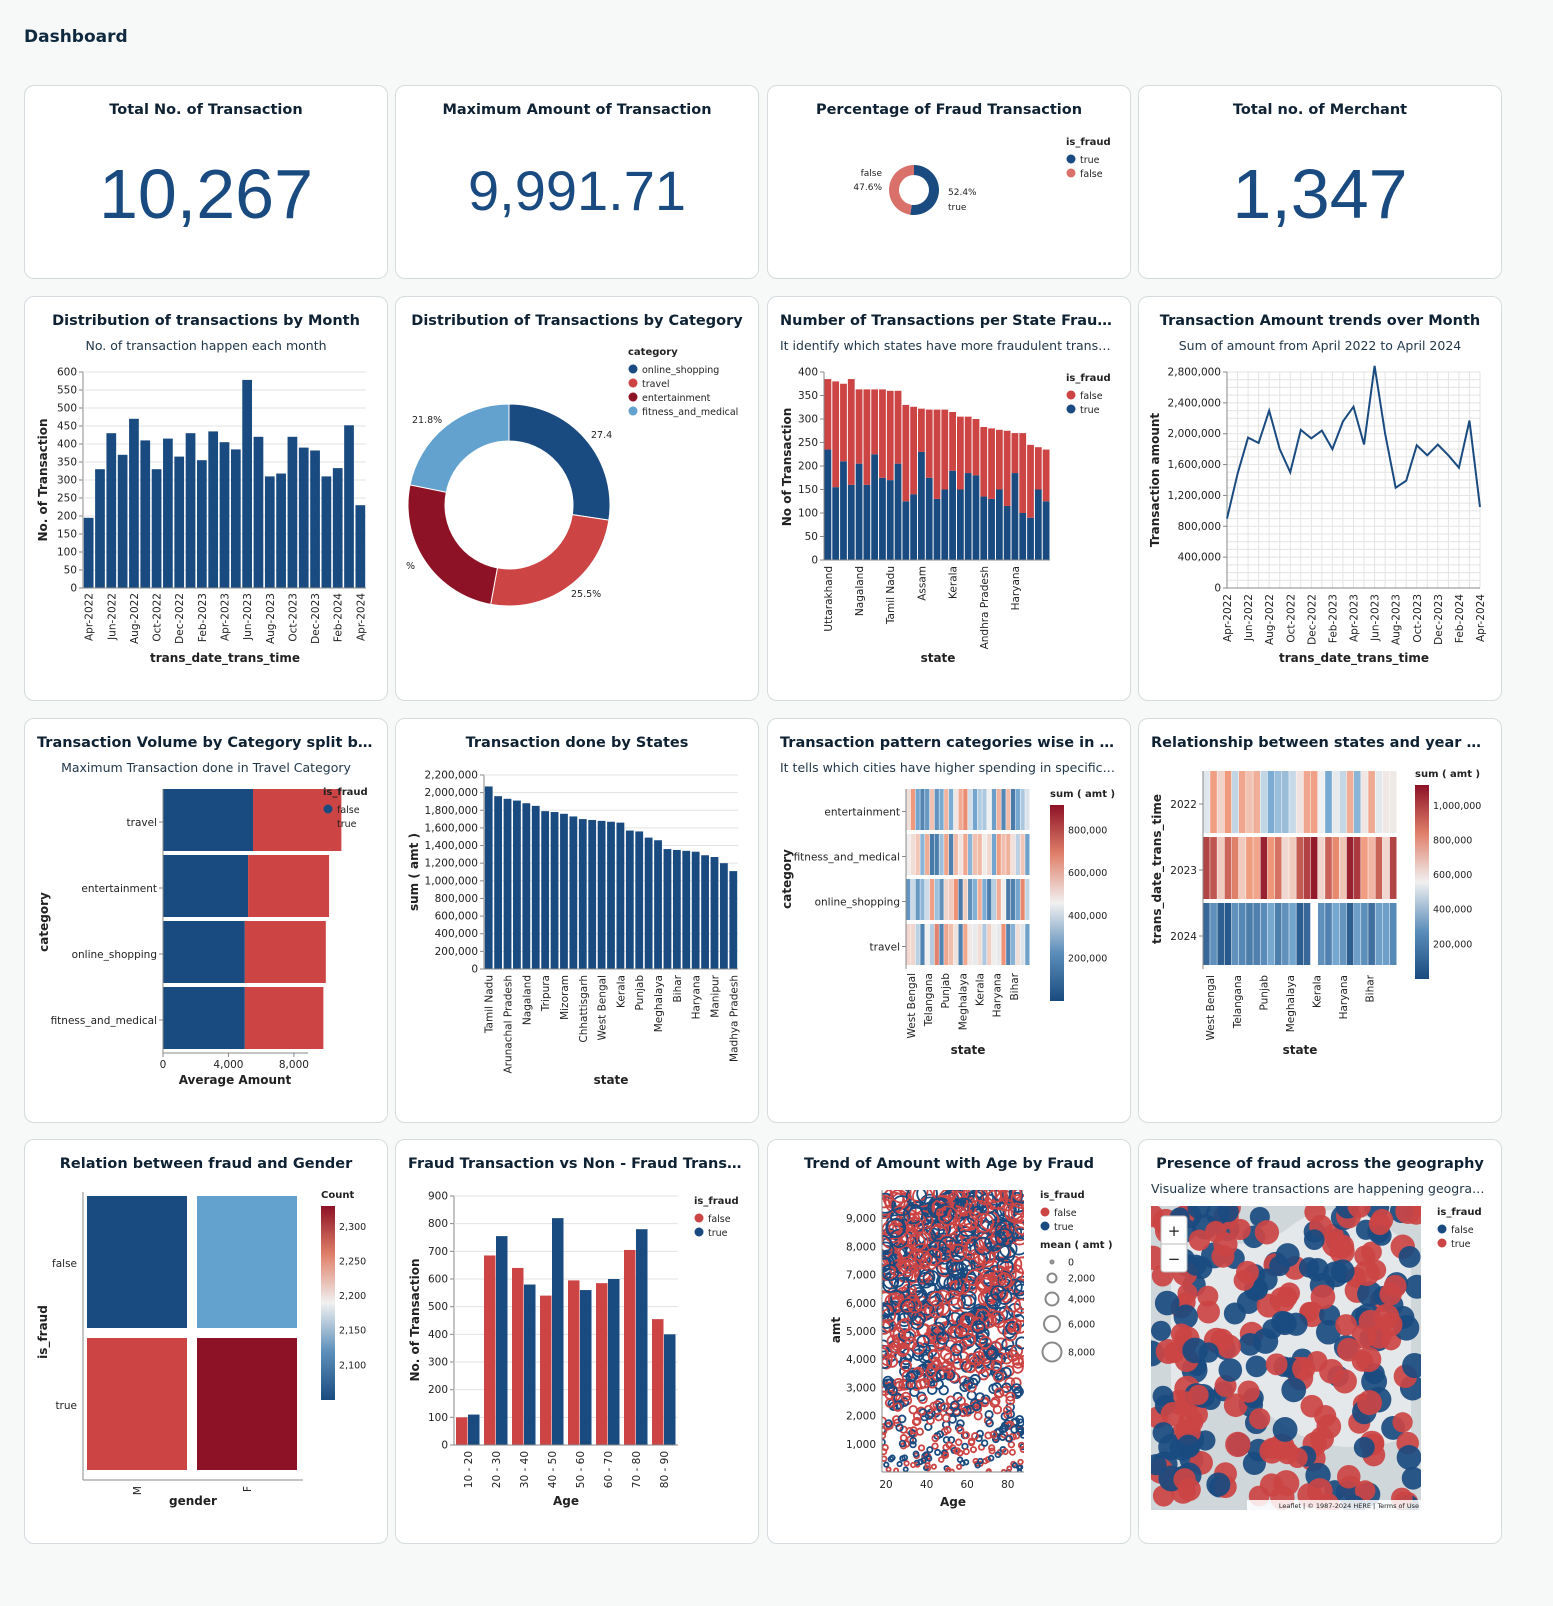 This screenshot has width=1553, height=1606. I want to click on category-heat-x-tick-label: Meghalaya, so click(963, 1001).